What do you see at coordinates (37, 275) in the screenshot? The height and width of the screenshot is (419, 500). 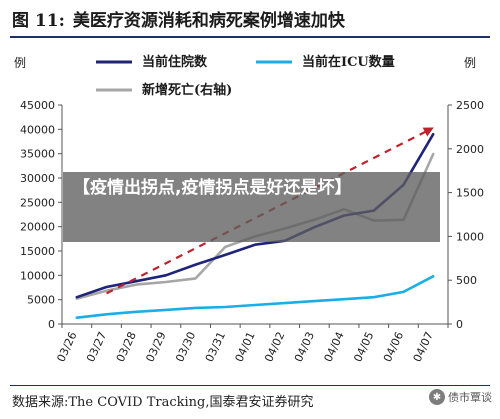 I see `left-tick-label: 10000` at bounding box center [37, 275].